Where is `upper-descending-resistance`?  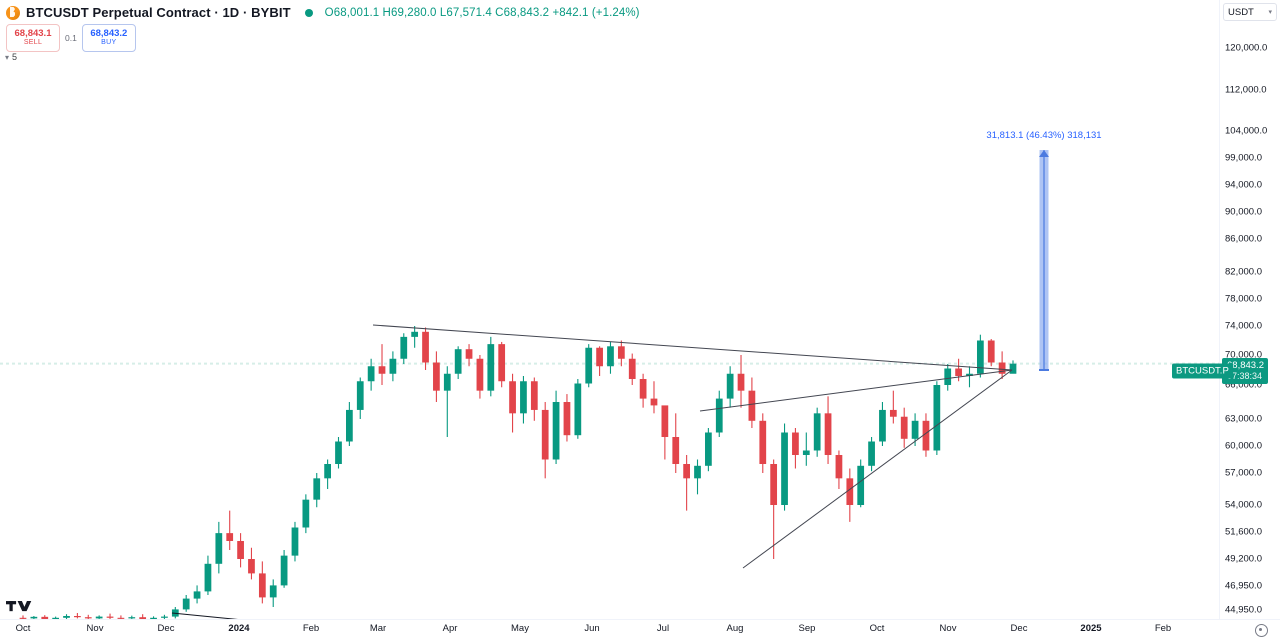
upper-descending-resistance is located at coordinates (692, 347).